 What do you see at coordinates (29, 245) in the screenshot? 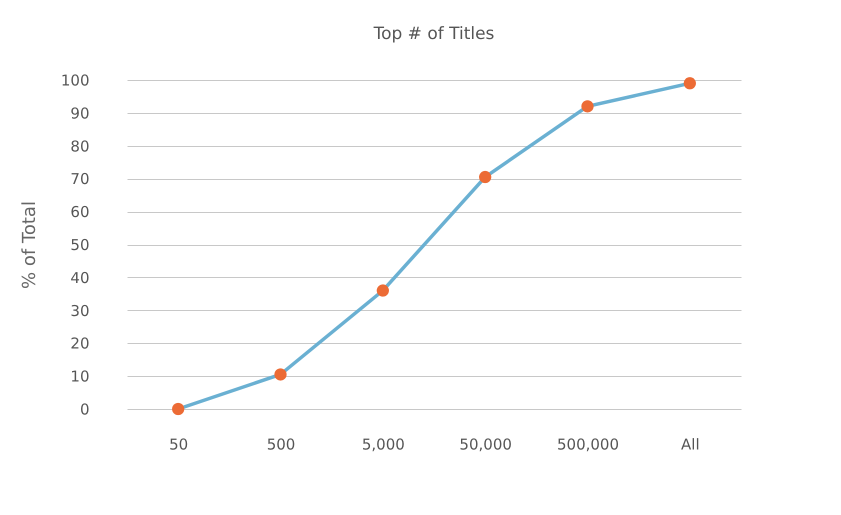
I see `y-axis-title: % of Total` at bounding box center [29, 245].